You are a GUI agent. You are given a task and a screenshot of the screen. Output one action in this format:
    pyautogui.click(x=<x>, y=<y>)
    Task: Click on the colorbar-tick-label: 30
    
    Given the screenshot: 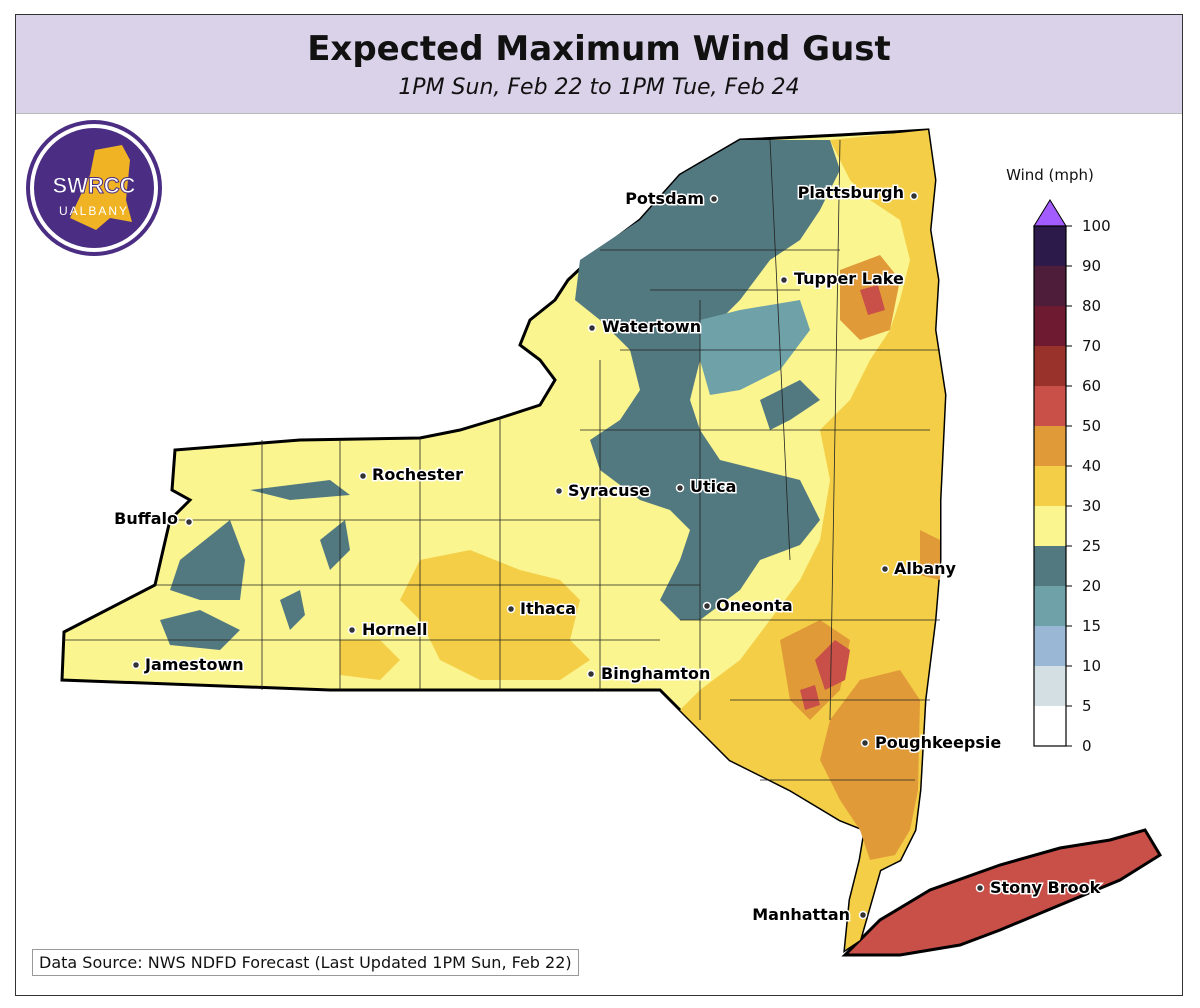 What is the action you would take?
    pyautogui.click(x=1091, y=506)
    